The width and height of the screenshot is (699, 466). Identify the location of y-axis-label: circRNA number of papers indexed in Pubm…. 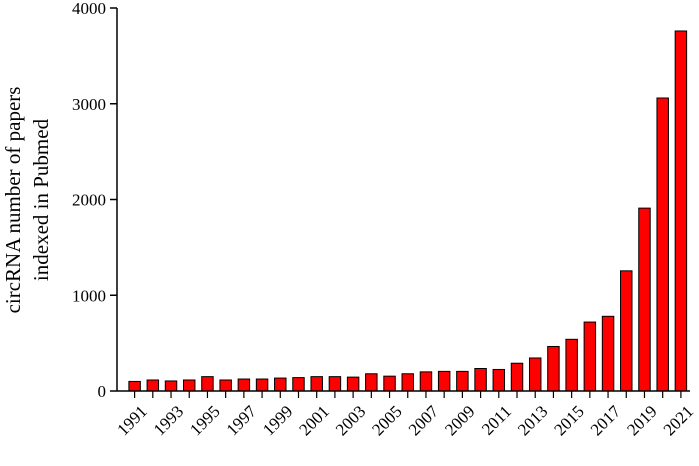
(27, 200).